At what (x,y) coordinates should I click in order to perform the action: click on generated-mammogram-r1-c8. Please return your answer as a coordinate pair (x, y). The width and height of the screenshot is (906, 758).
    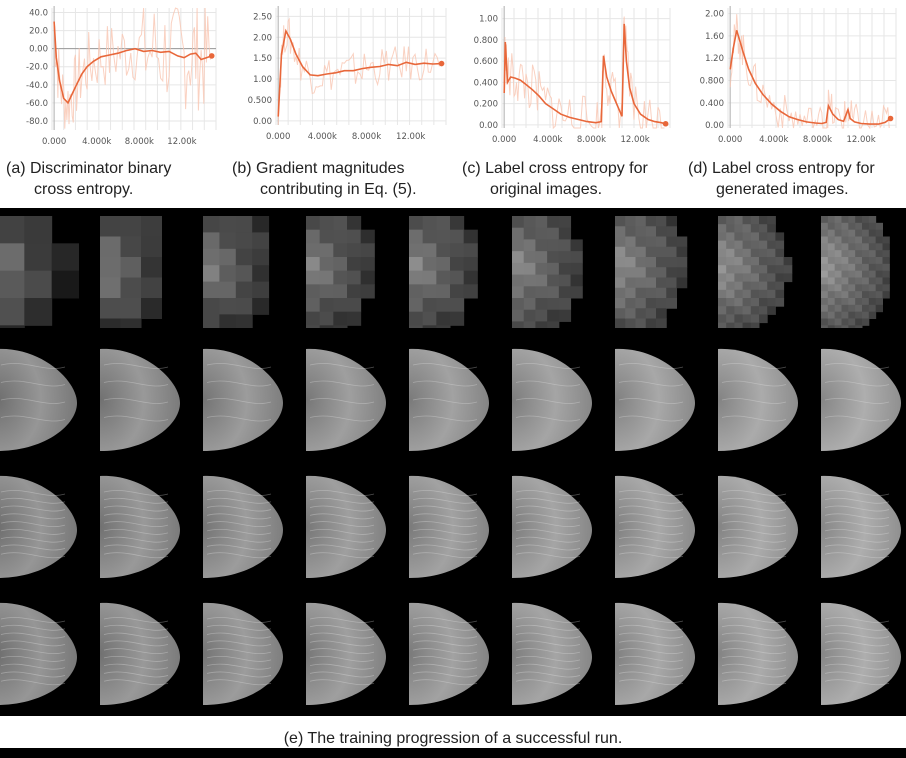
    Looking at the image, I should click on (759, 272).